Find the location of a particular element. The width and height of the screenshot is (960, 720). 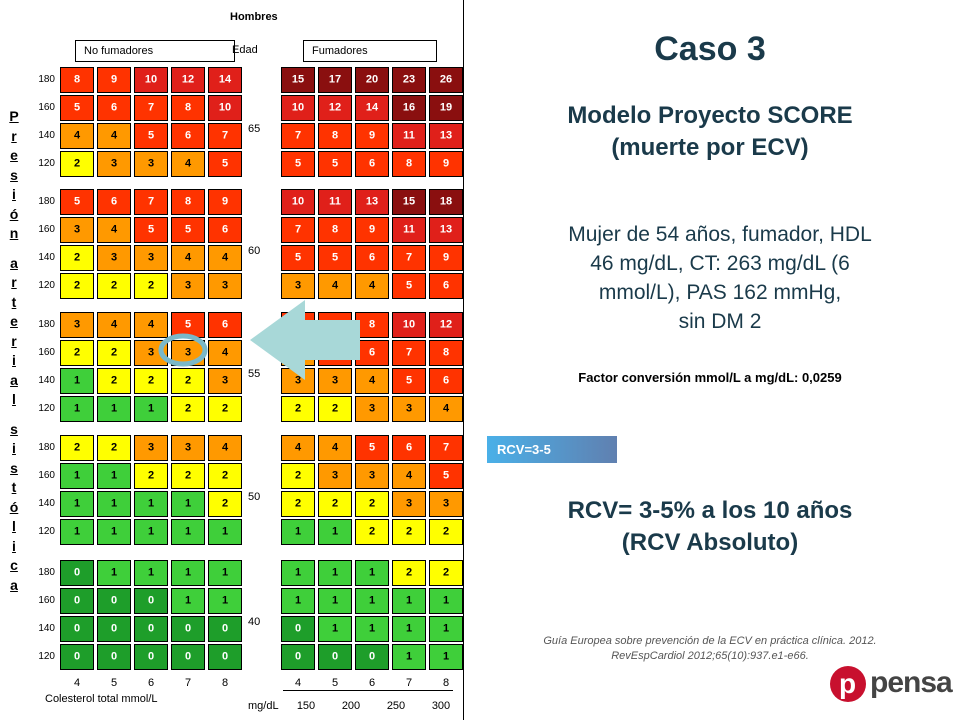

result: RCV= 3-5% a los 10 años (RCV Absoluto) is located at coordinates (710, 527).